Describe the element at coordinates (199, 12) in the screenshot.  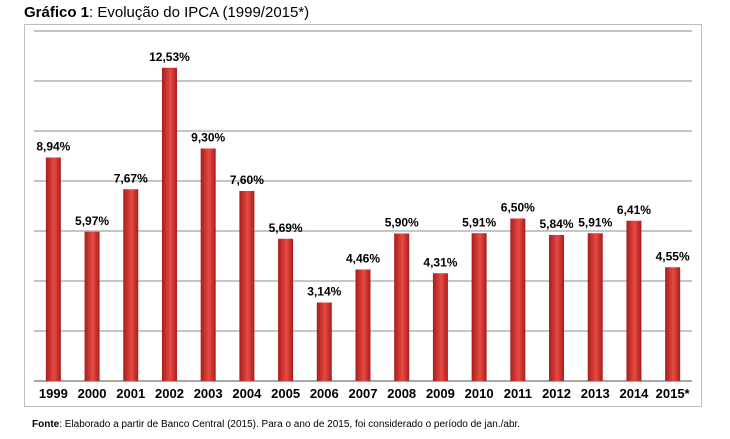
I see `chart-title-text: : Evolução do IPCA (1999/2015*)` at that location.